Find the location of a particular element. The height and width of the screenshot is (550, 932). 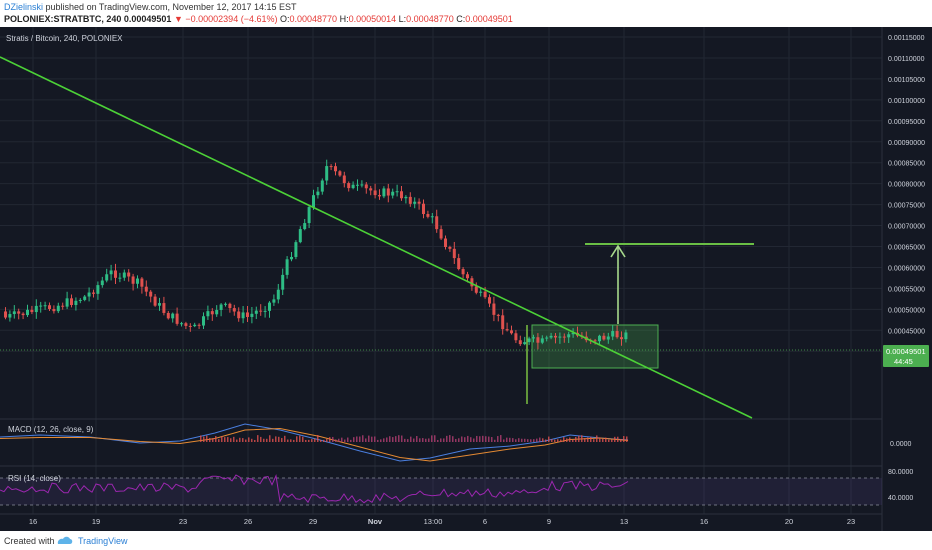

author-link: DZielinski is located at coordinates (24, 7).